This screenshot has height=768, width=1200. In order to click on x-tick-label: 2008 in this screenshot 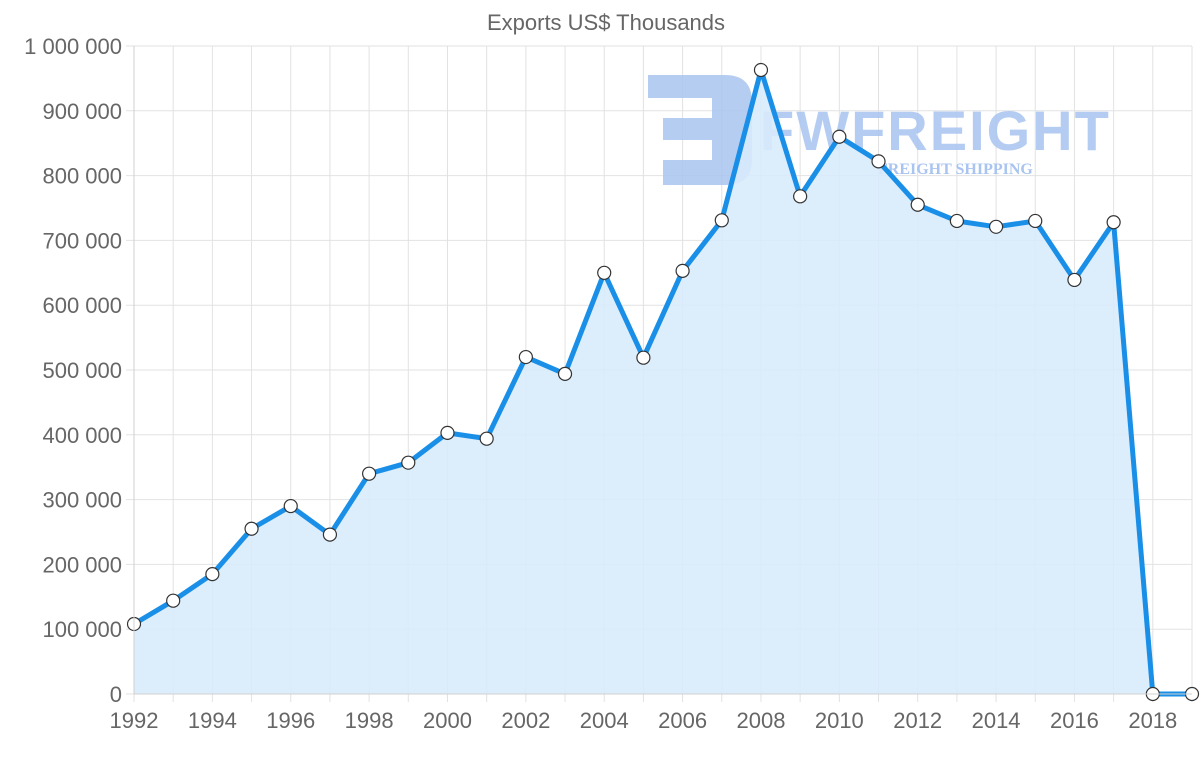, I will do `click(760, 720)`.